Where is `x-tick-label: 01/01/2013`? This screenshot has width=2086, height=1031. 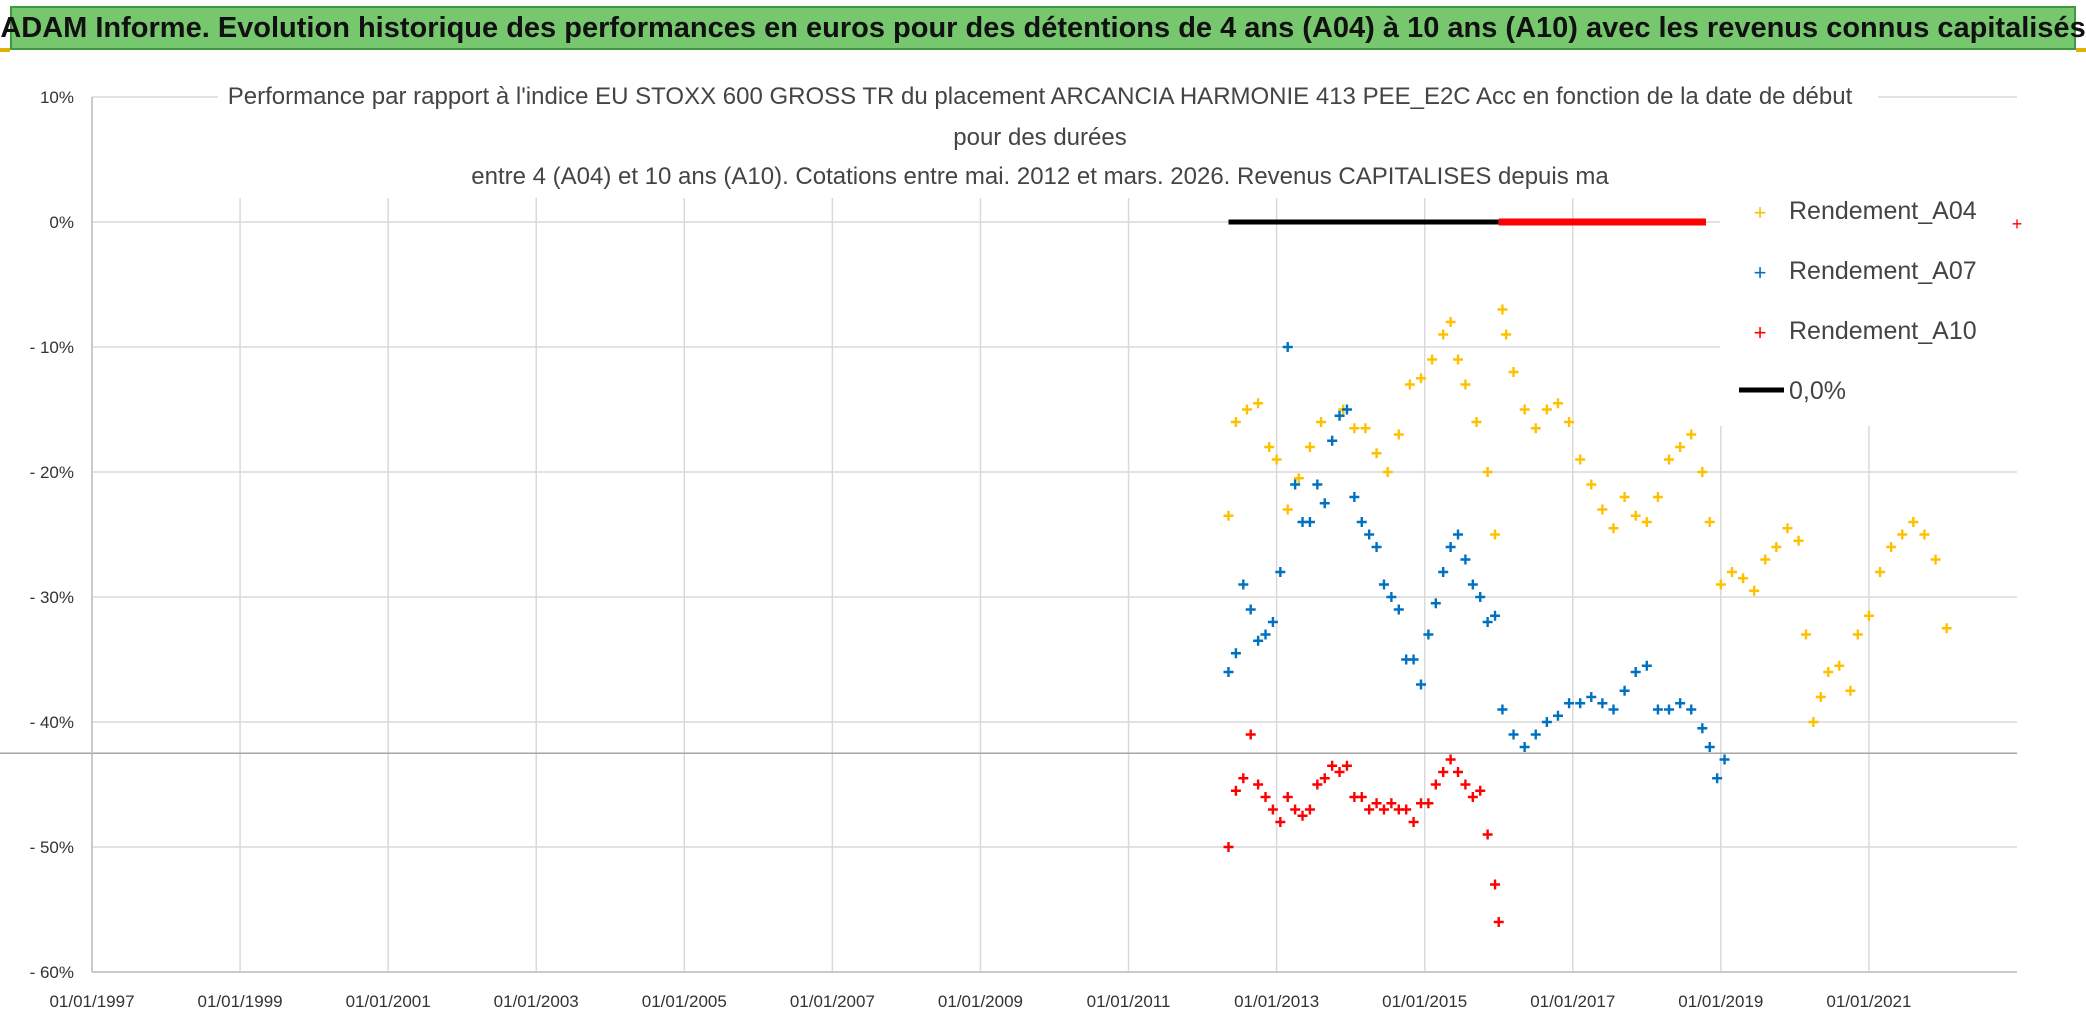 x-tick-label: 01/01/2013 is located at coordinates (1276, 1001).